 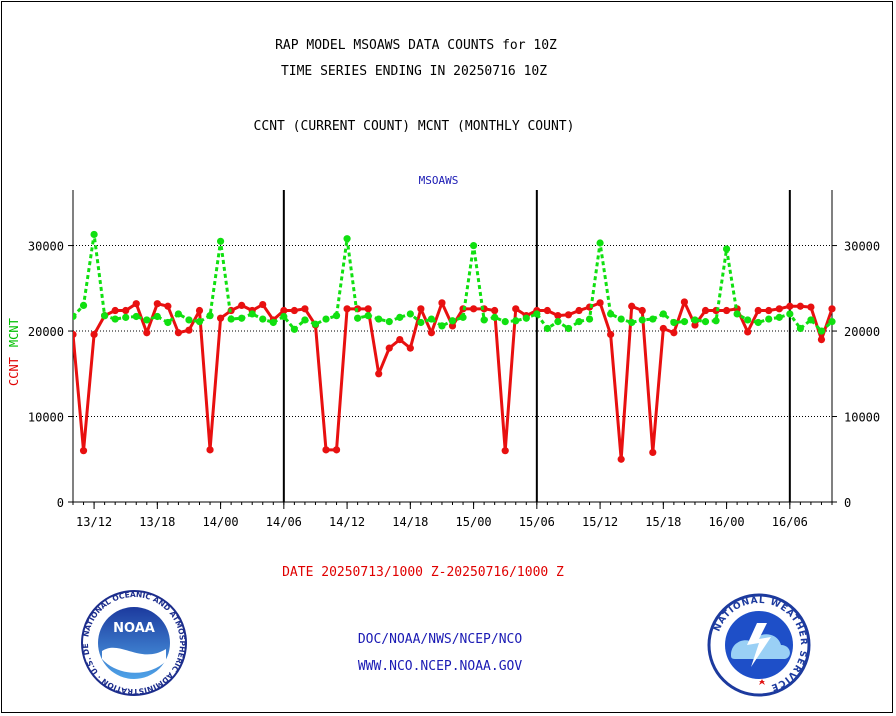 What do you see at coordinates (94, 522) in the screenshot?
I see `x-tick-label: 13/12` at bounding box center [94, 522].